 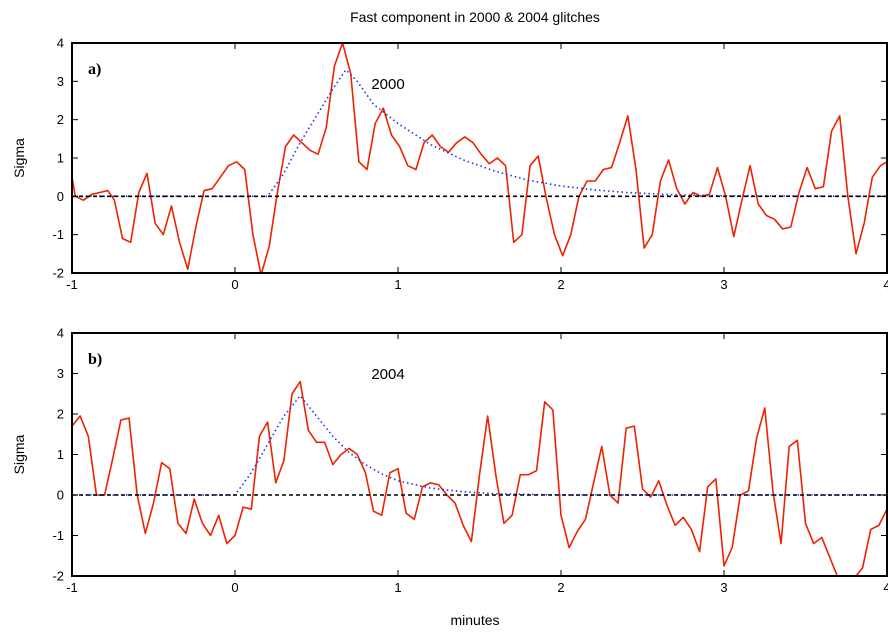 What do you see at coordinates (94, 69) in the screenshot?
I see `panel-letter: a)` at bounding box center [94, 69].